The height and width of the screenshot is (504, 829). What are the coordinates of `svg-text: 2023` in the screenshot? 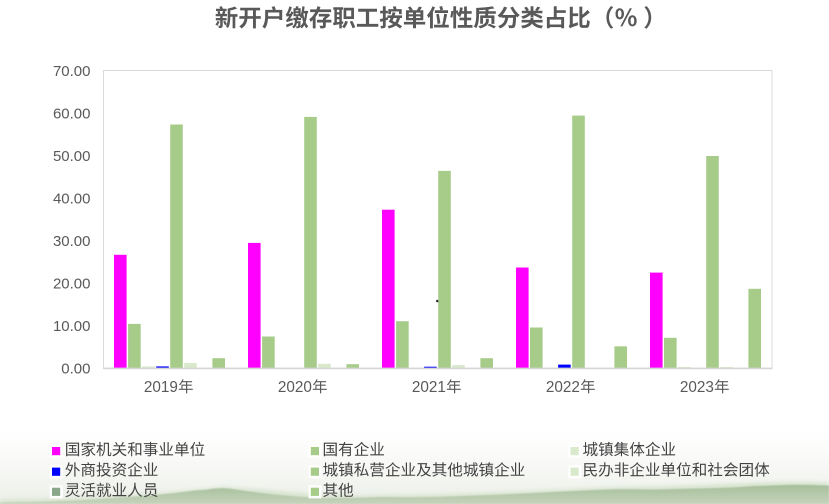 It's located at (697, 387).